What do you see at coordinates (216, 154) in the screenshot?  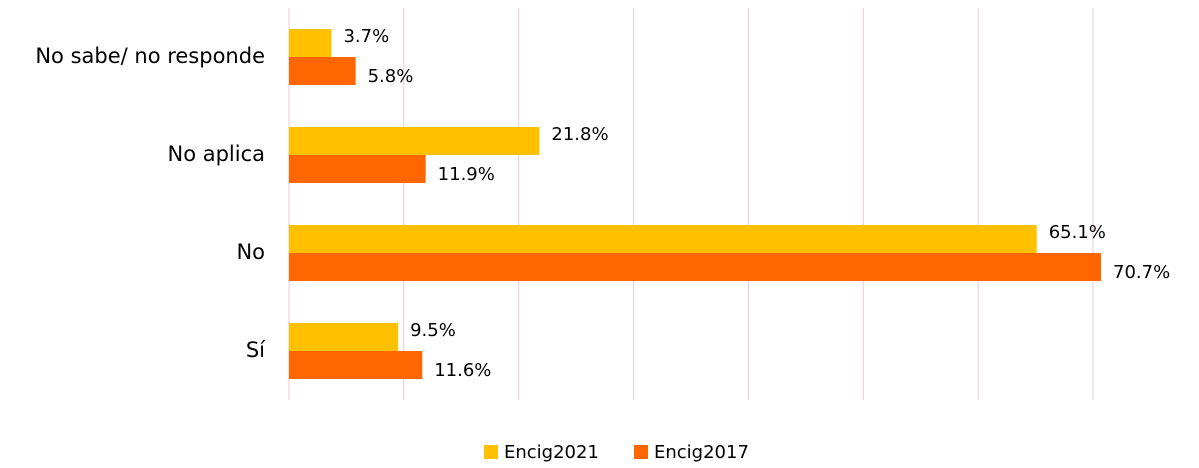 I see `y-tick-label: No aplica` at bounding box center [216, 154].